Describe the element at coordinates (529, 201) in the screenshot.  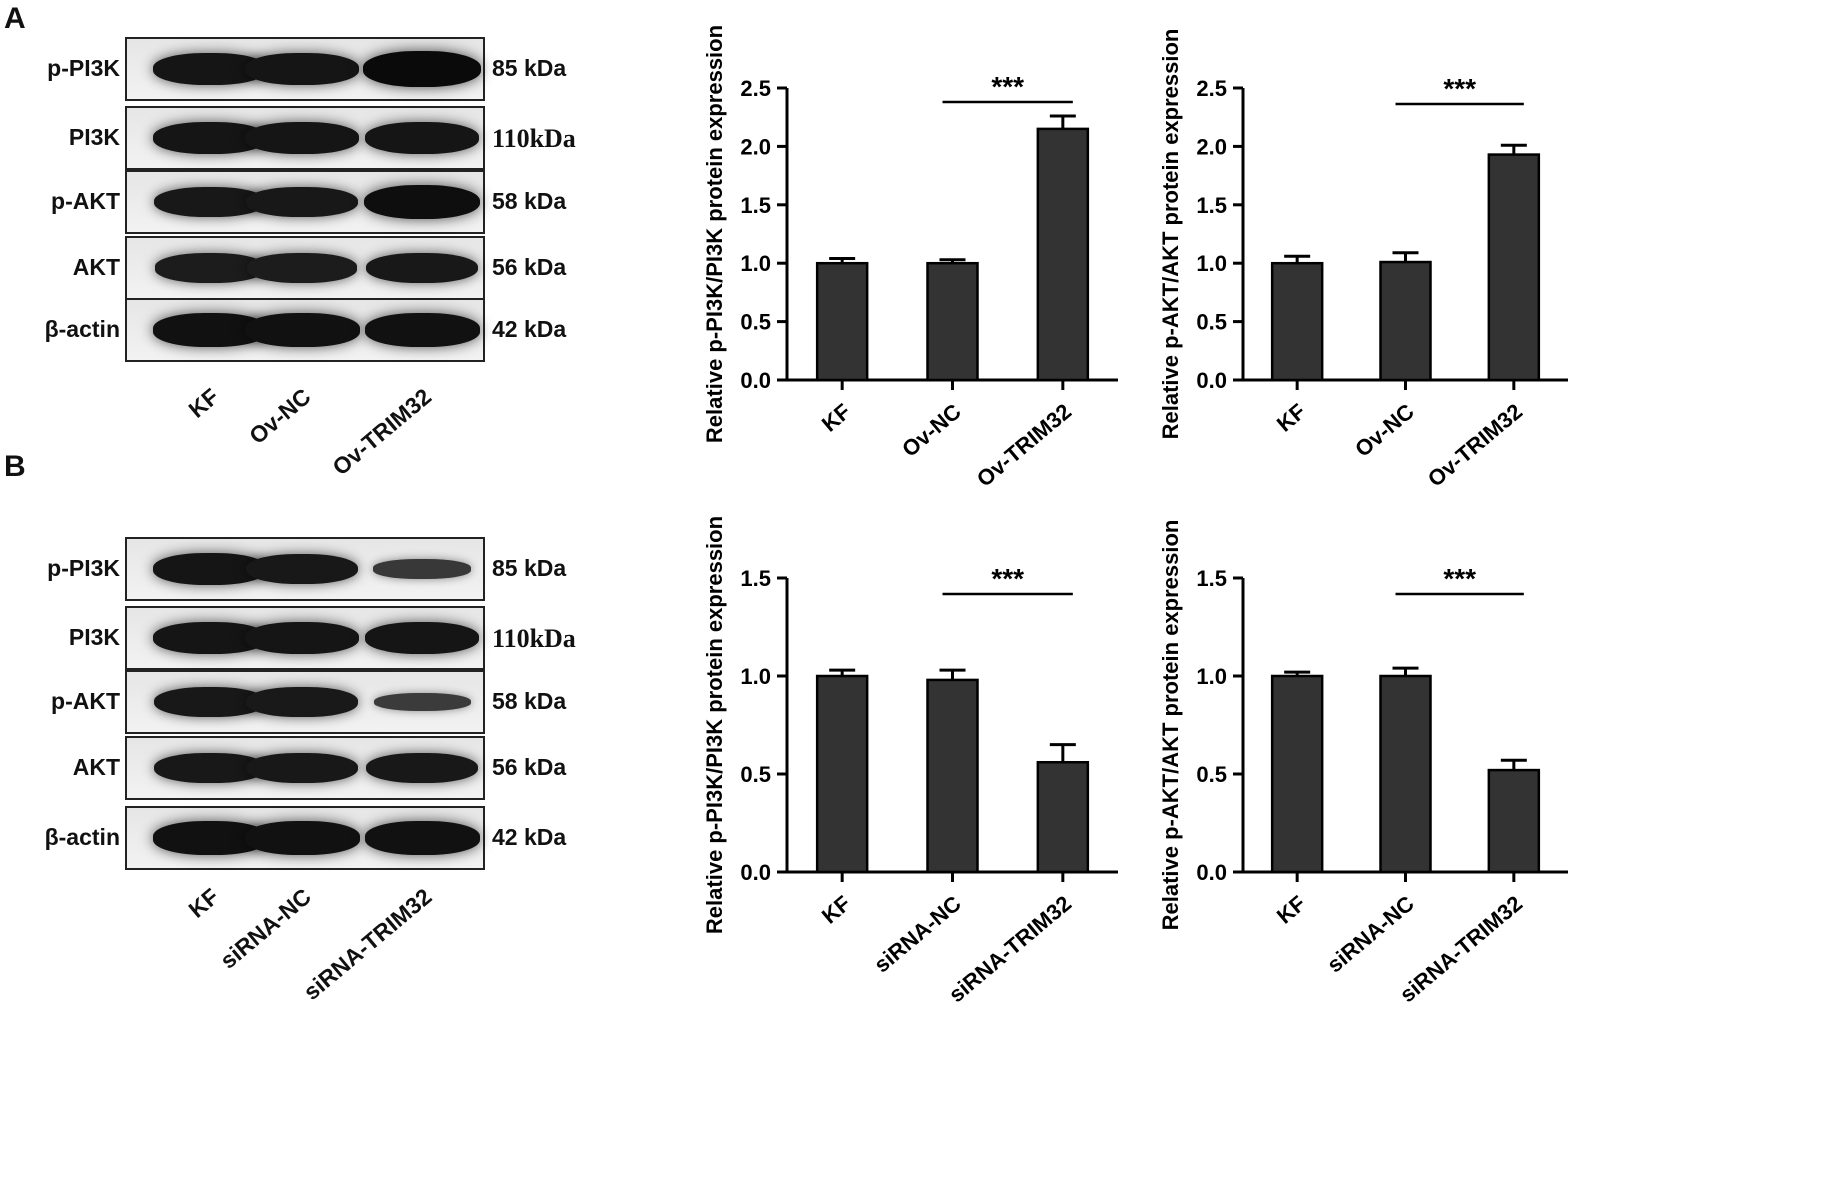
I see `molecular-weight-label: 58 kDa` at that location.